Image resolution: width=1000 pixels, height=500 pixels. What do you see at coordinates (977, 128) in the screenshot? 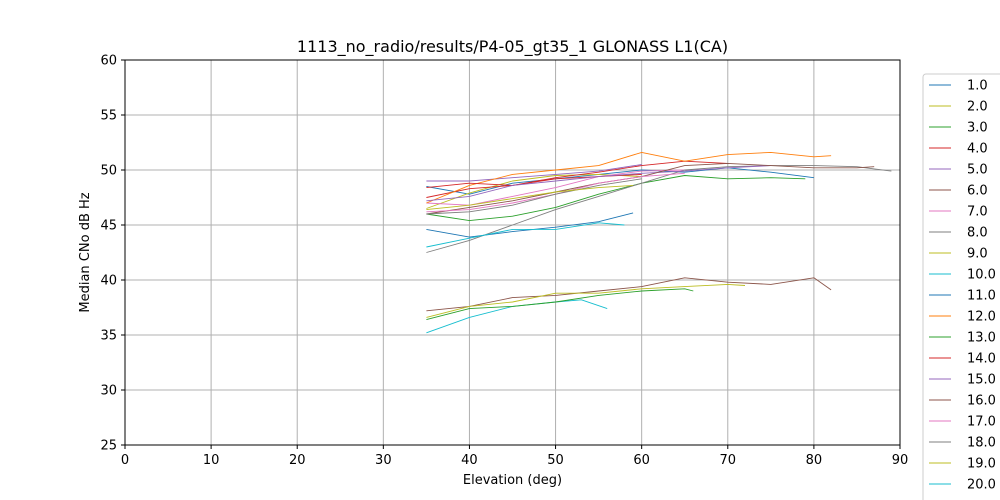
I see `legend-label: 3.0` at bounding box center [977, 128].